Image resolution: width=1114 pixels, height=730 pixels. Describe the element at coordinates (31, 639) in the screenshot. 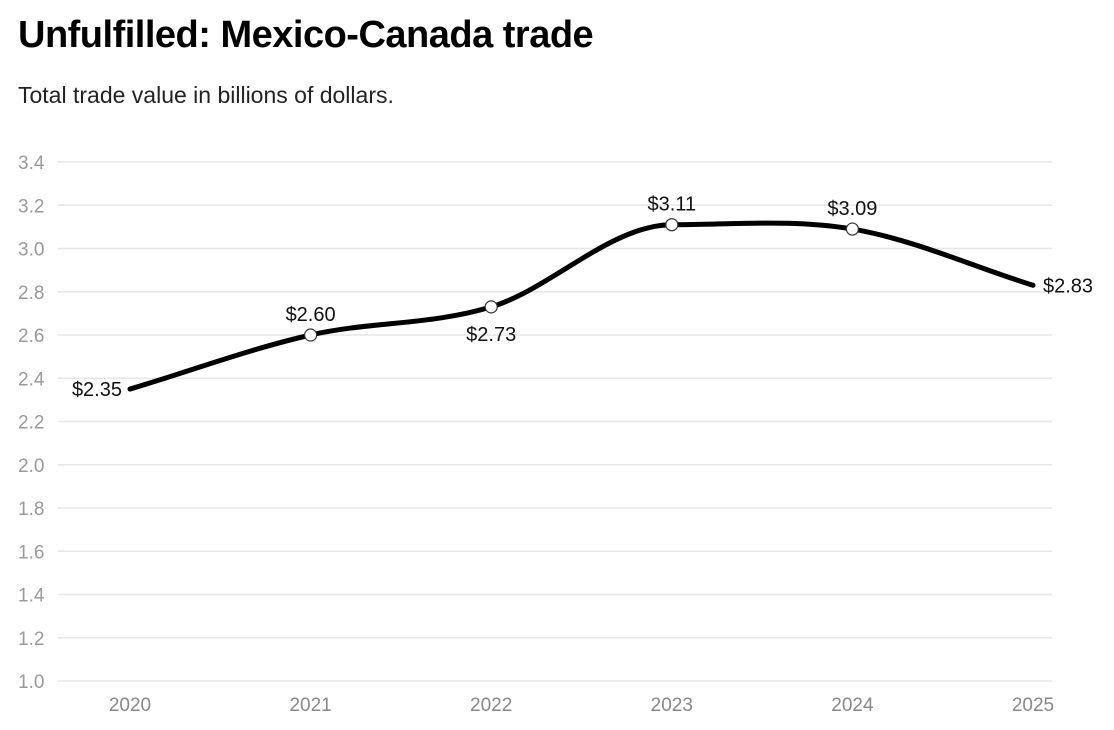

I see `y-tick-label: 1.2` at that location.